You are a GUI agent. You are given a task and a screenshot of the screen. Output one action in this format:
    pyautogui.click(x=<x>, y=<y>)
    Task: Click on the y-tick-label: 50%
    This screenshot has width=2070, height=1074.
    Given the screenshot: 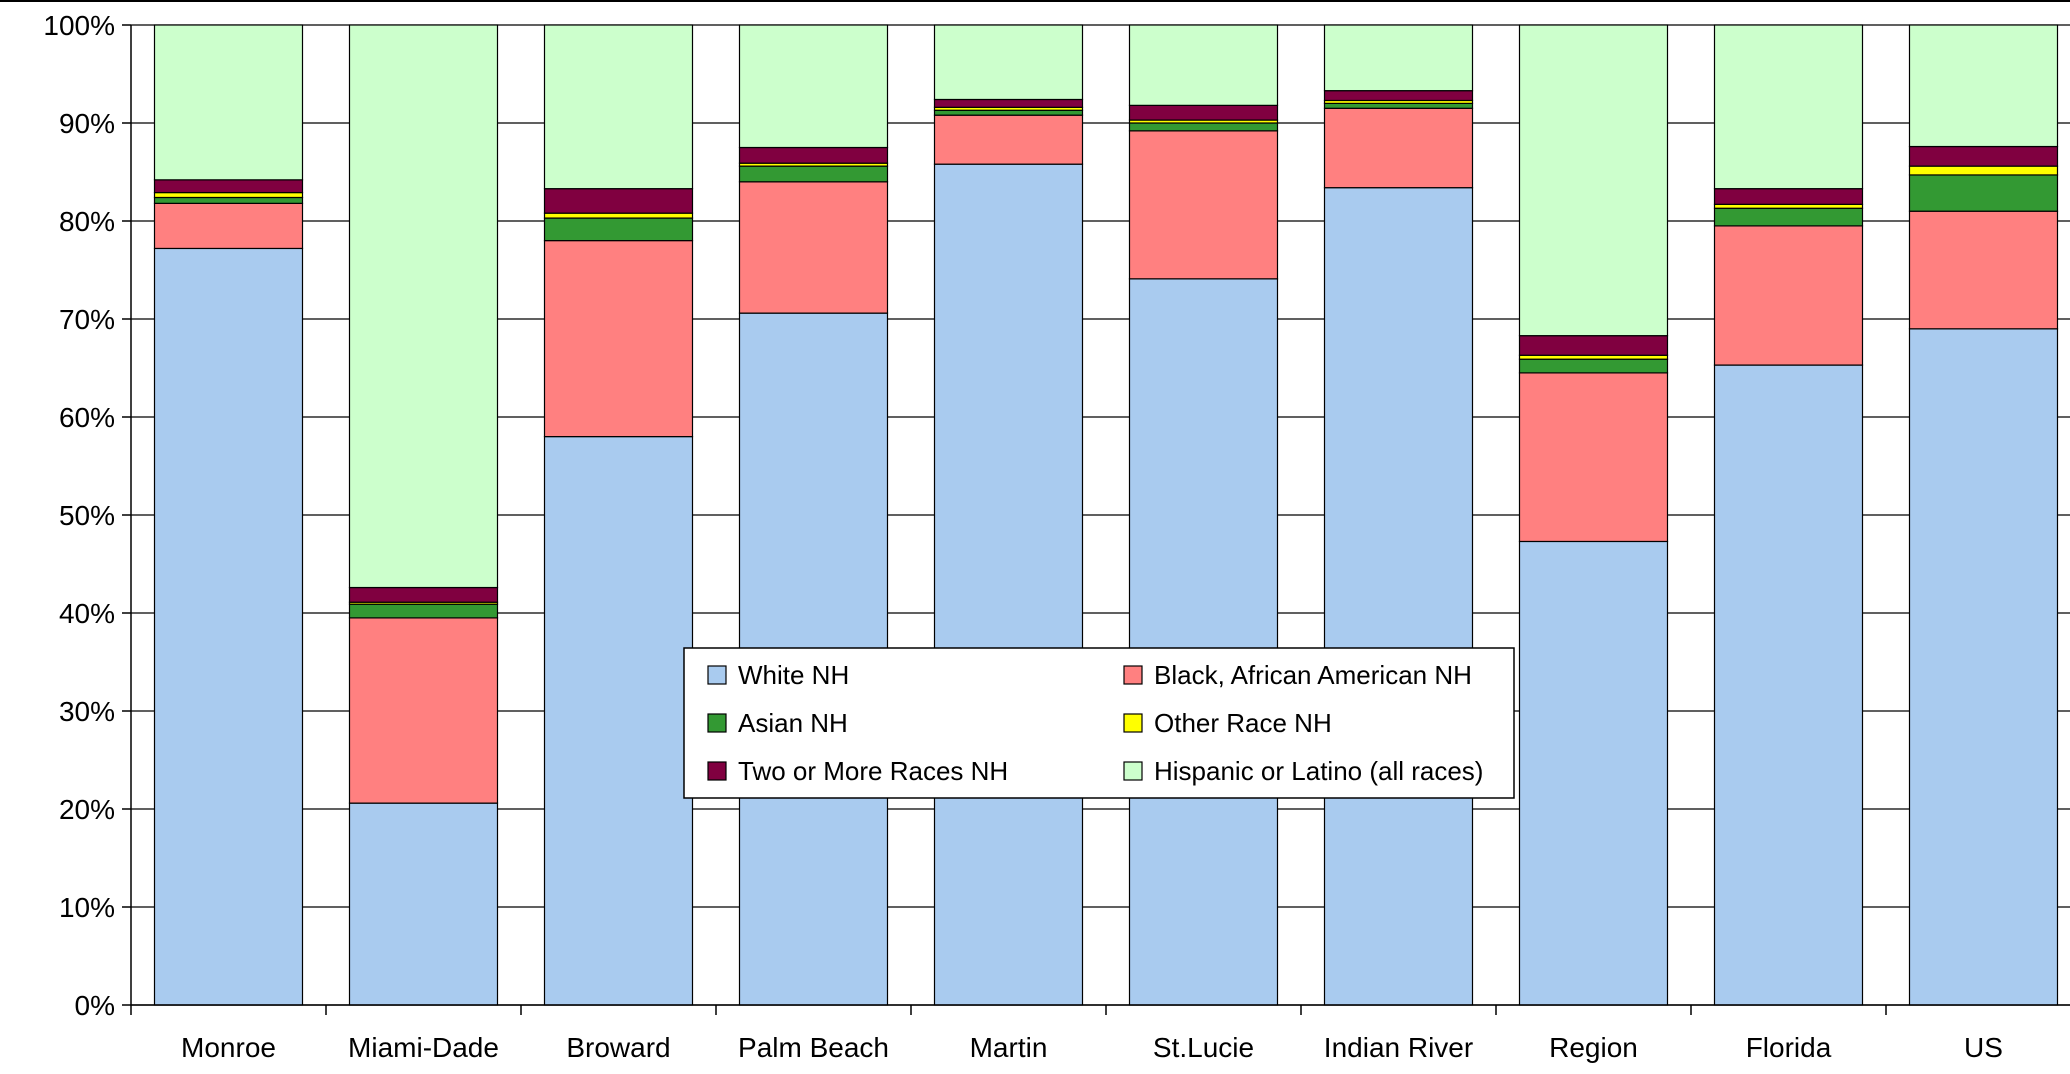 What is the action you would take?
    pyautogui.click(x=87, y=515)
    